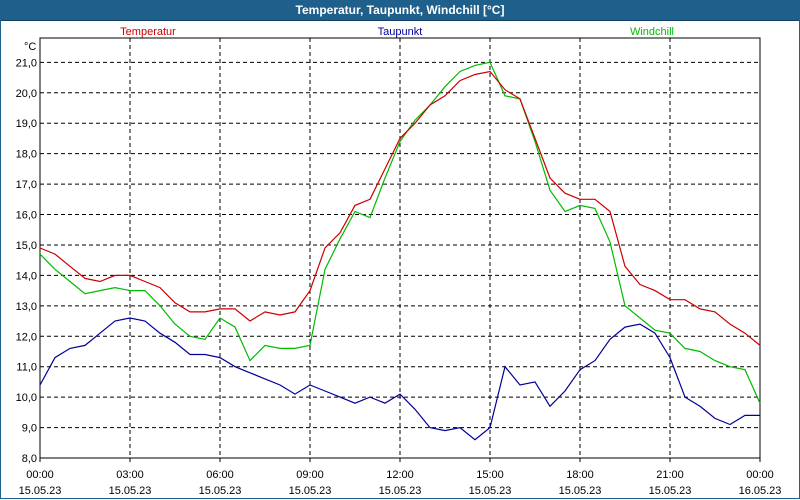  What do you see at coordinates (26, 368) in the screenshot?
I see `y-tick-label: 11,0` at bounding box center [26, 368].